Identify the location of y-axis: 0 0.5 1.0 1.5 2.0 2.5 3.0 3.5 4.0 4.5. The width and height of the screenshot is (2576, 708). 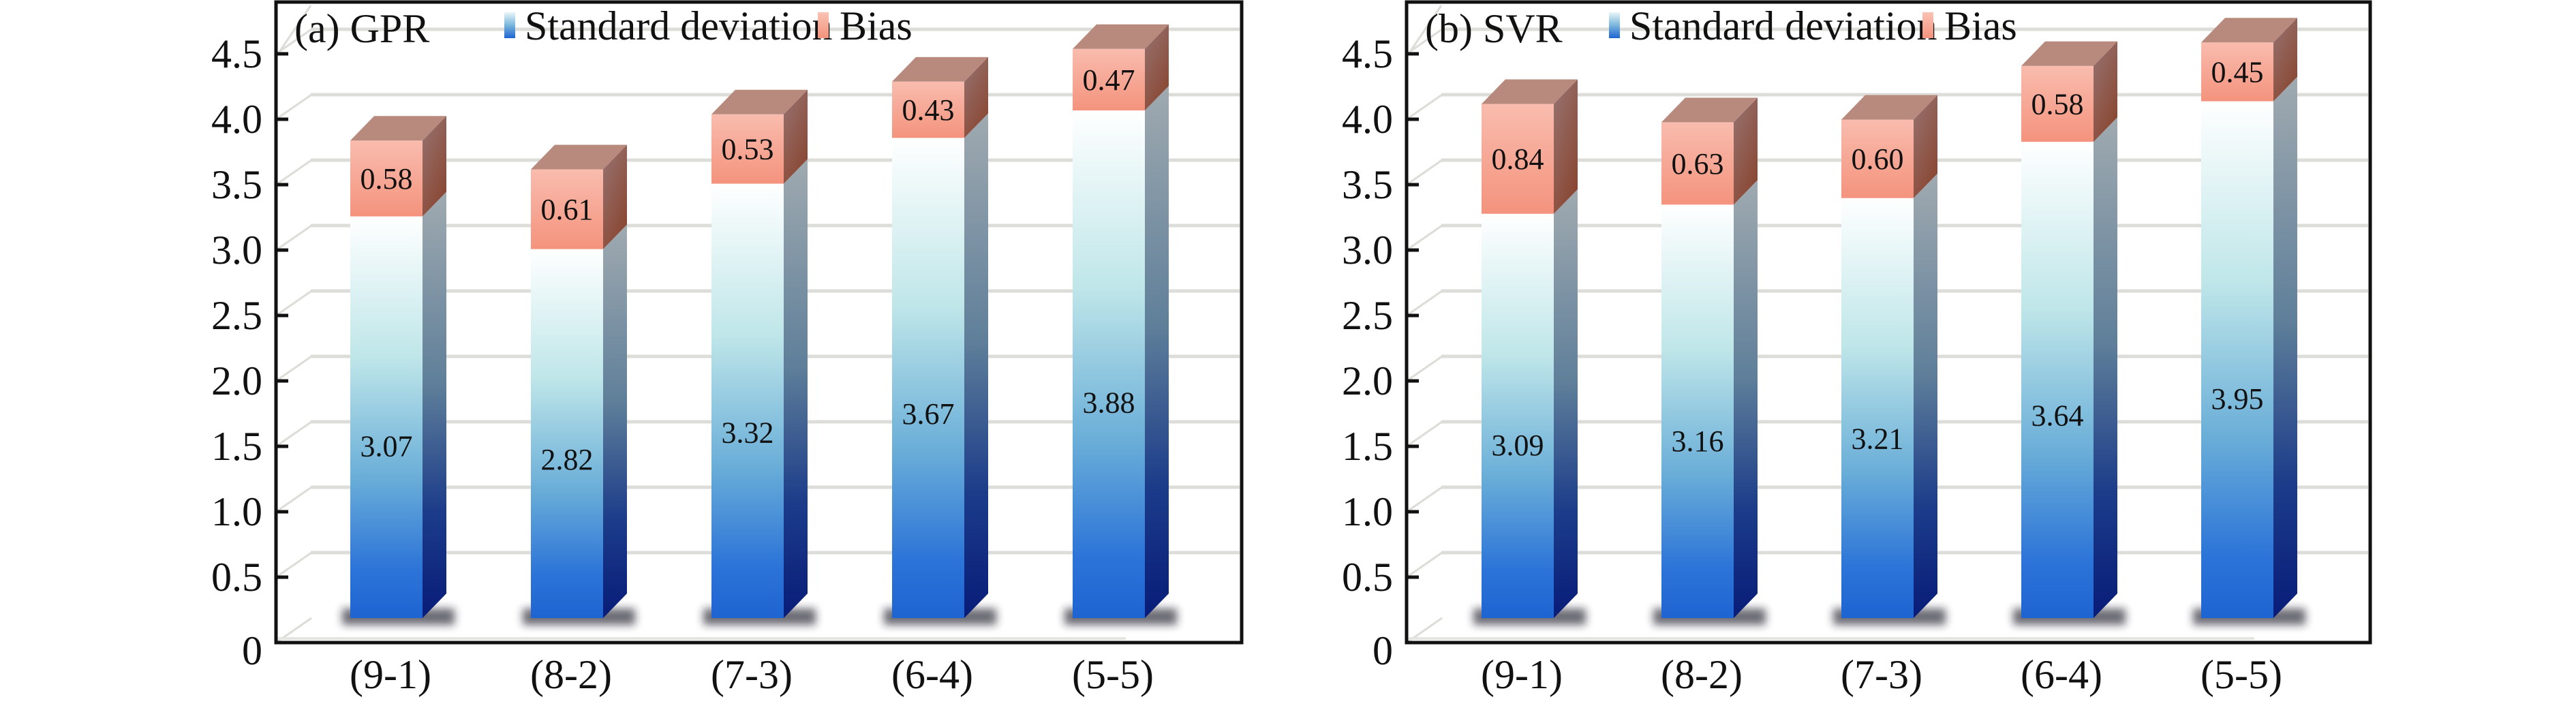
(249, 352).